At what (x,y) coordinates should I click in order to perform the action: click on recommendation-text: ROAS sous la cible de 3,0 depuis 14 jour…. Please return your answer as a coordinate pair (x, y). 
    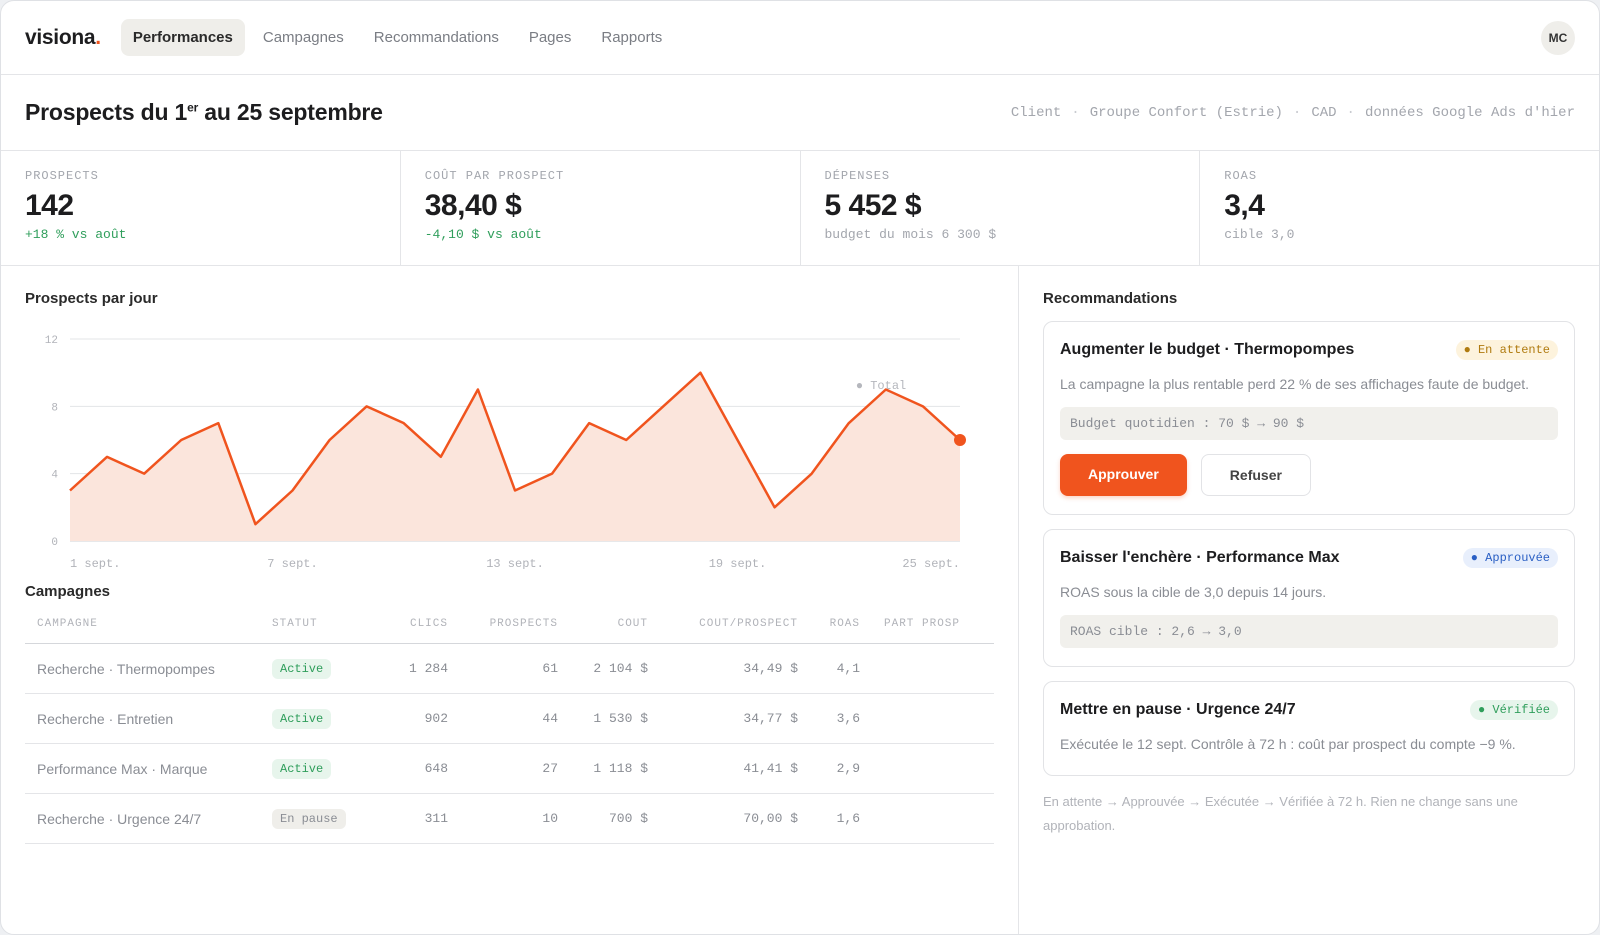
    Looking at the image, I should click on (1193, 592).